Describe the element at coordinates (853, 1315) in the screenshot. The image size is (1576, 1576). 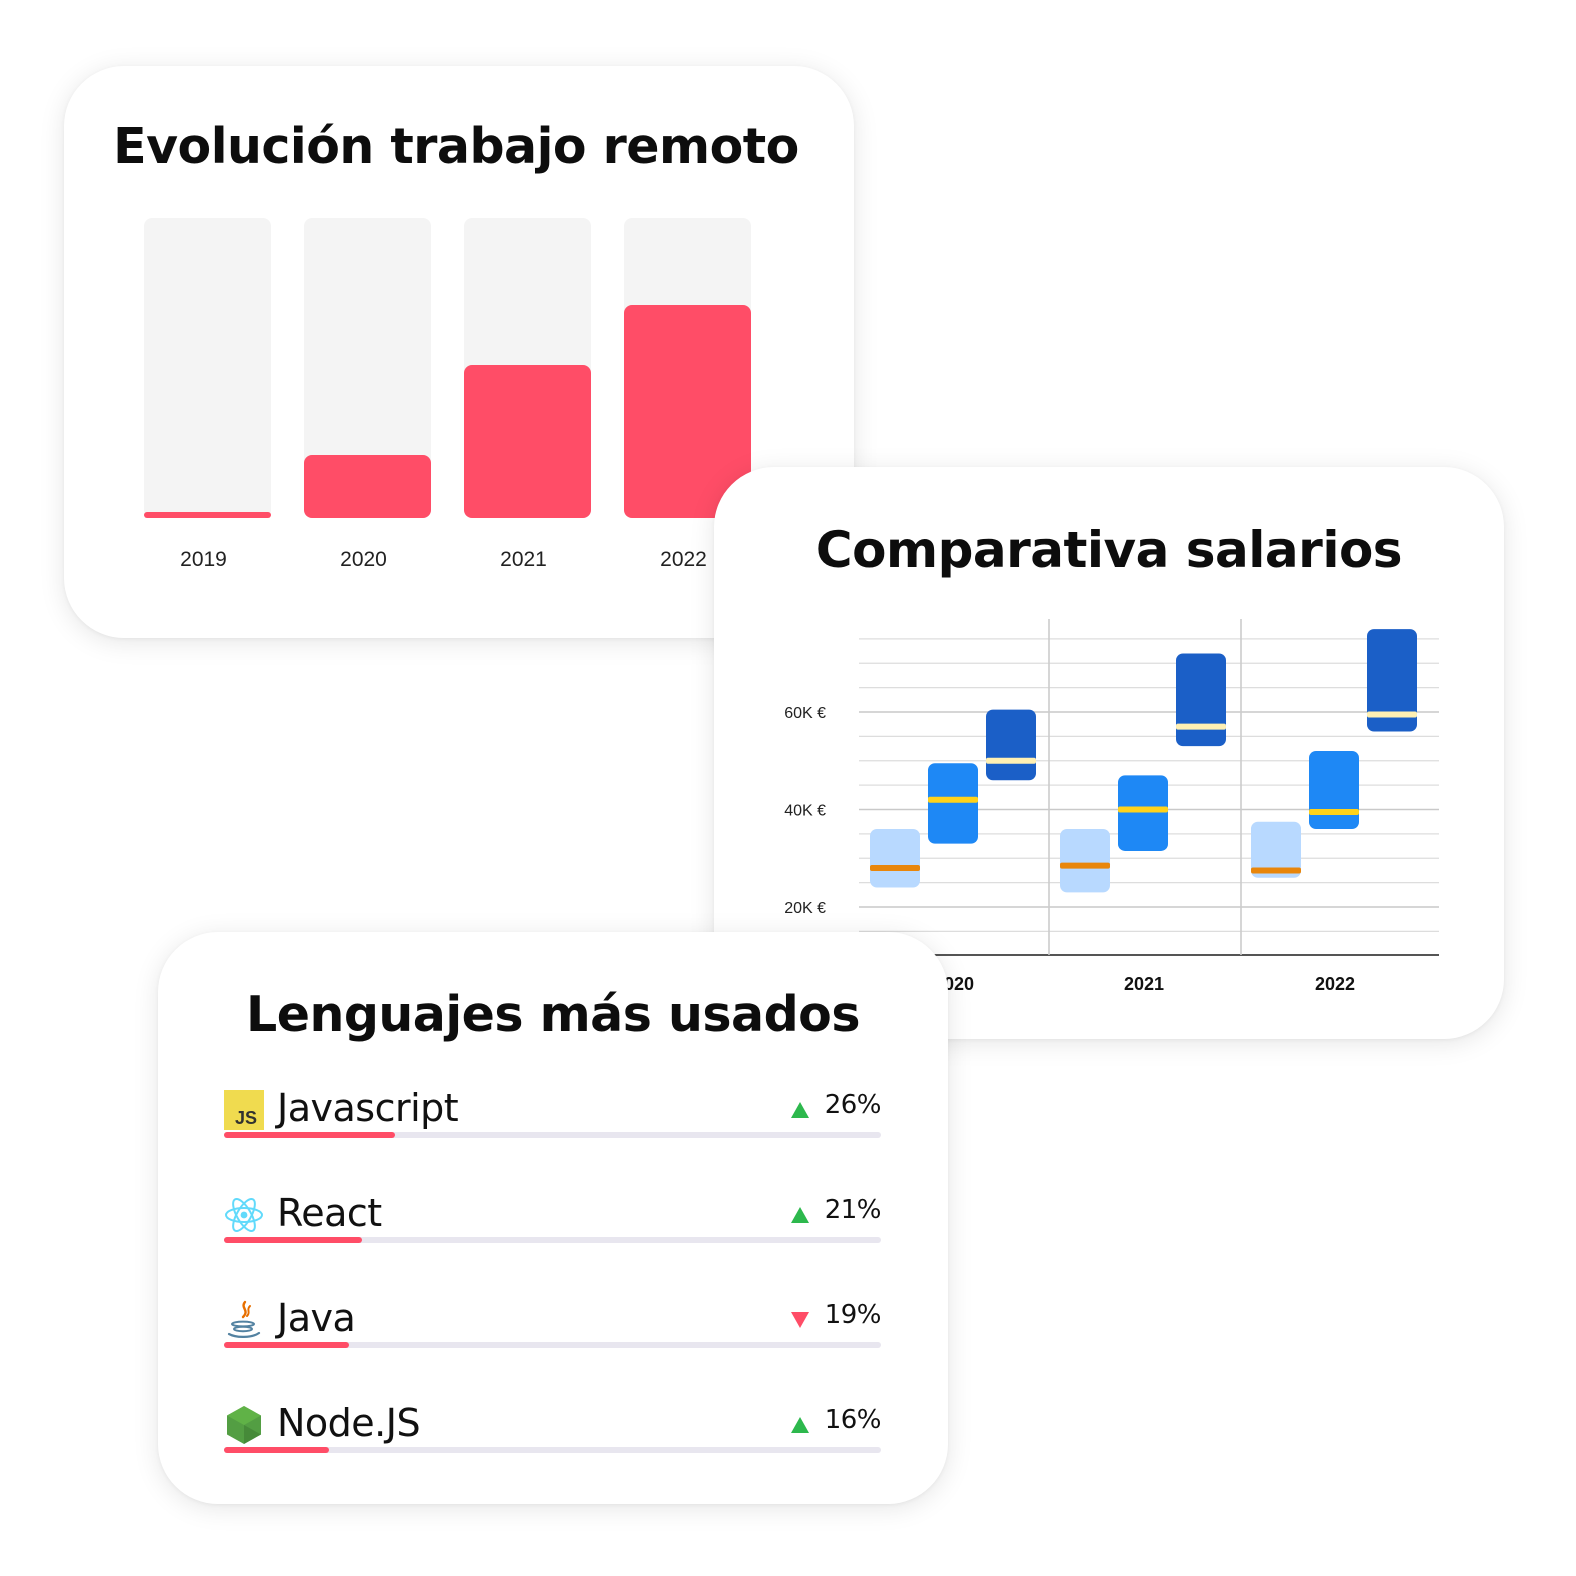
I see `language-percentage: 19%` at that location.